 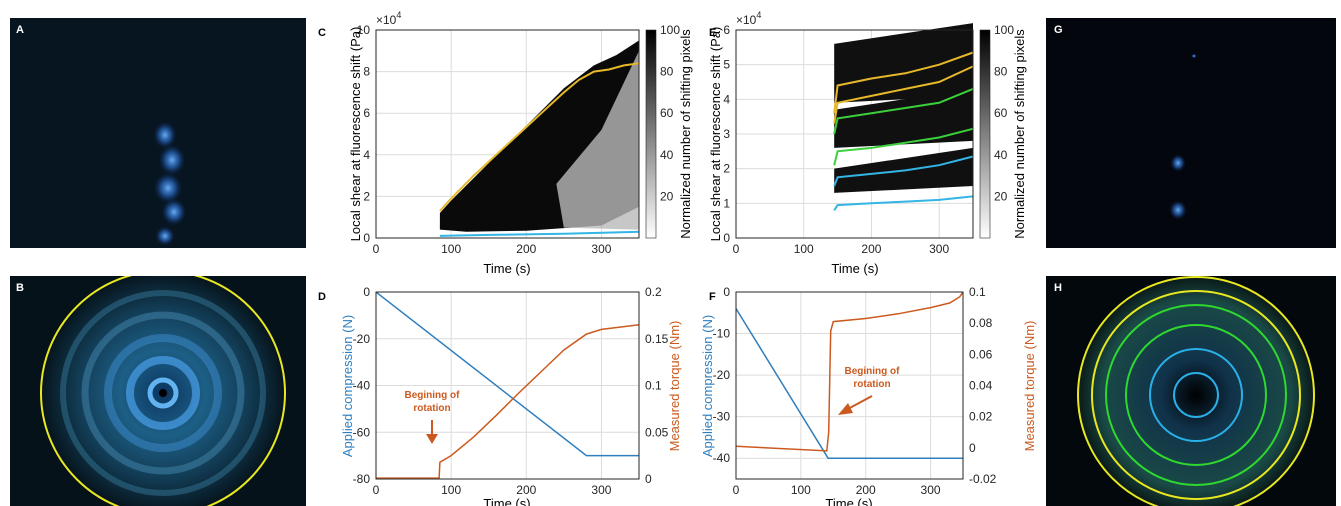 I want to click on panel-label-h: H, so click(x=1058, y=288).